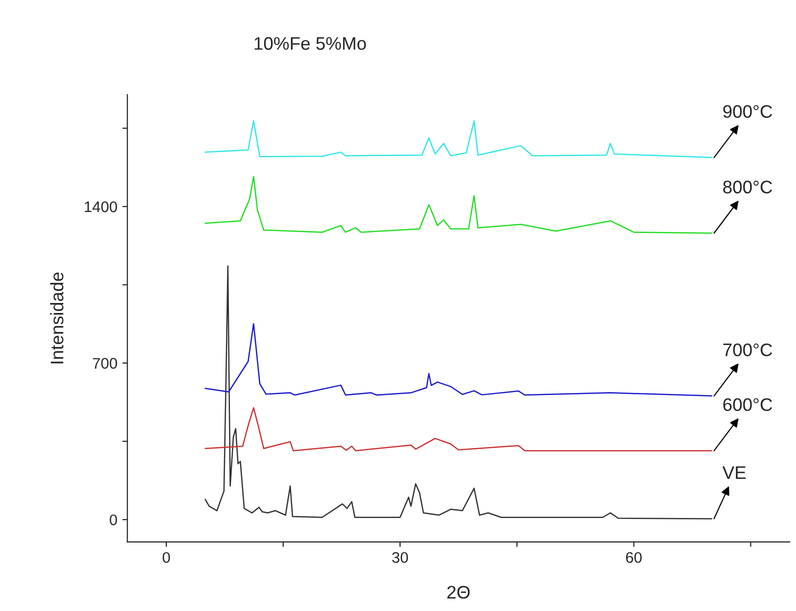 The height and width of the screenshot is (611, 796). Describe the element at coordinates (734, 472) in the screenshot. I see `text: VE` at that location.